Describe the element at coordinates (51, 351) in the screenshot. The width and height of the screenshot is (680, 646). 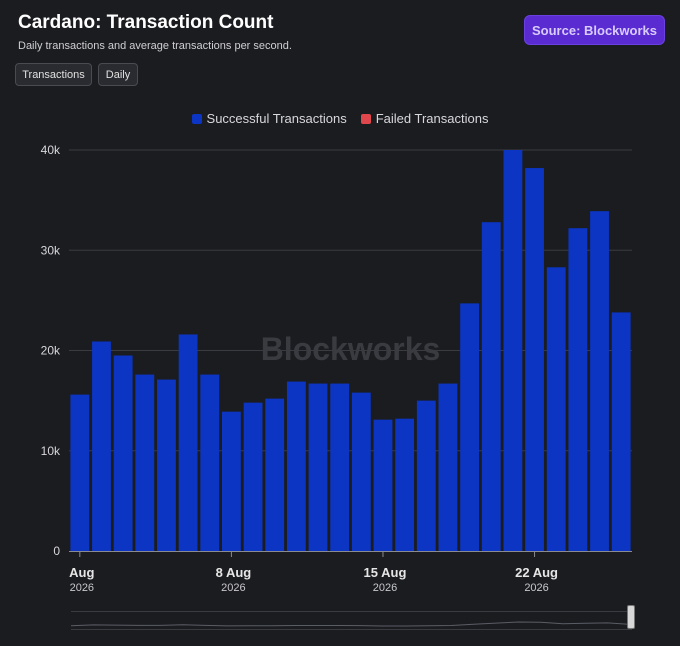
I see `y-tick-label: 20k` at that location.